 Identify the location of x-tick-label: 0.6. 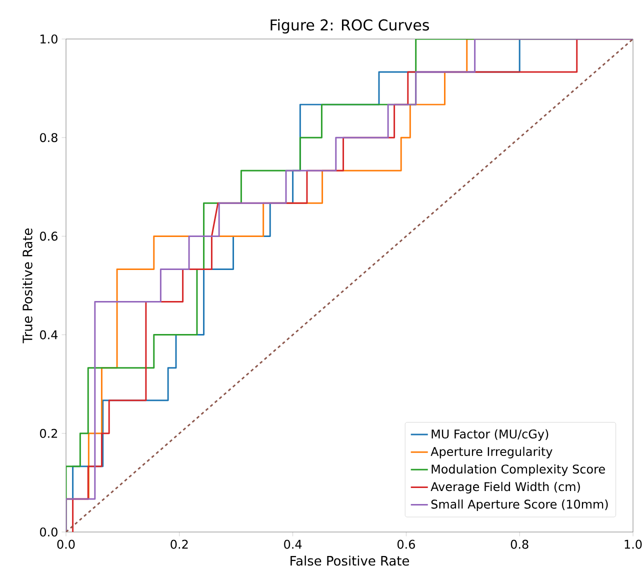
(406, 544).